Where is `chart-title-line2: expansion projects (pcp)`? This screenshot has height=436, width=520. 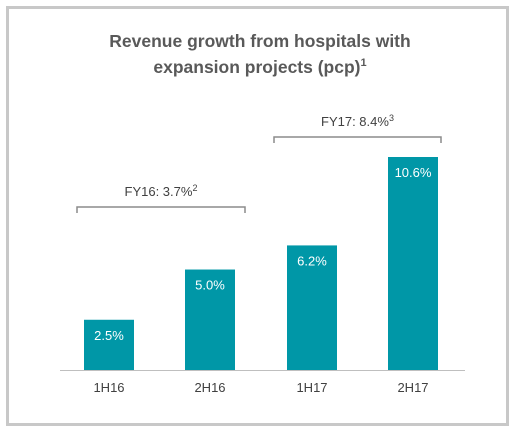 chart-title-line2: expansion projects (pcp) is located at coordinates (257, 66).